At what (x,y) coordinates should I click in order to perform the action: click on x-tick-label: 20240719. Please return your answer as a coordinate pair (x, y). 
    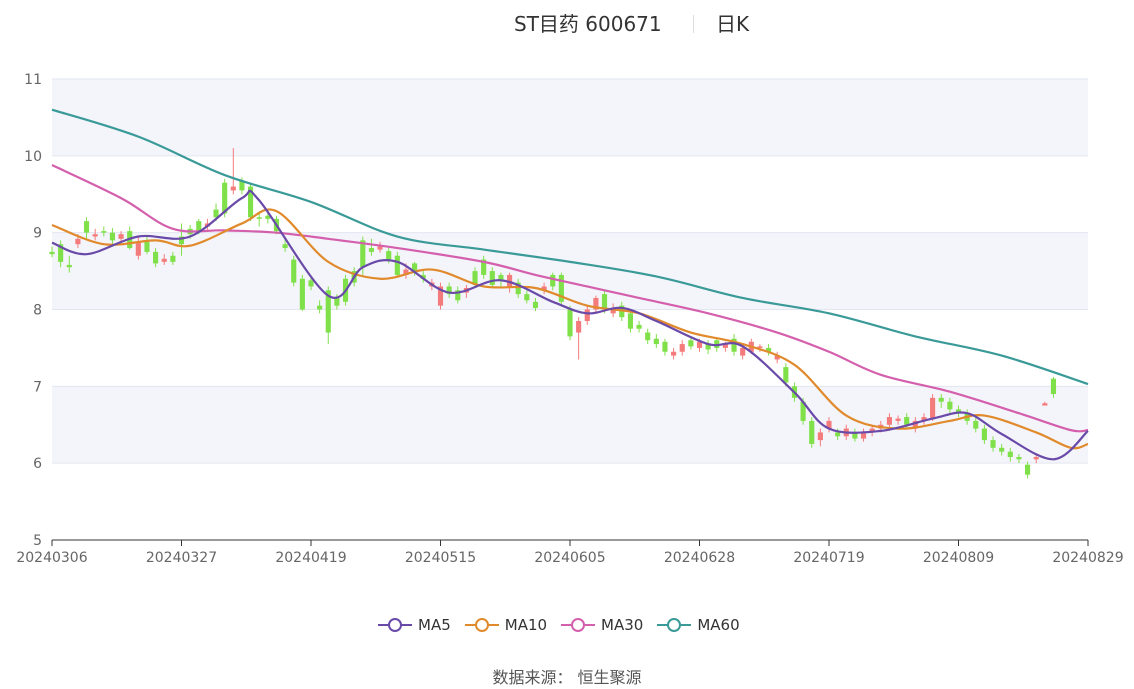
    Looking at the image, I should click on (828, 558).